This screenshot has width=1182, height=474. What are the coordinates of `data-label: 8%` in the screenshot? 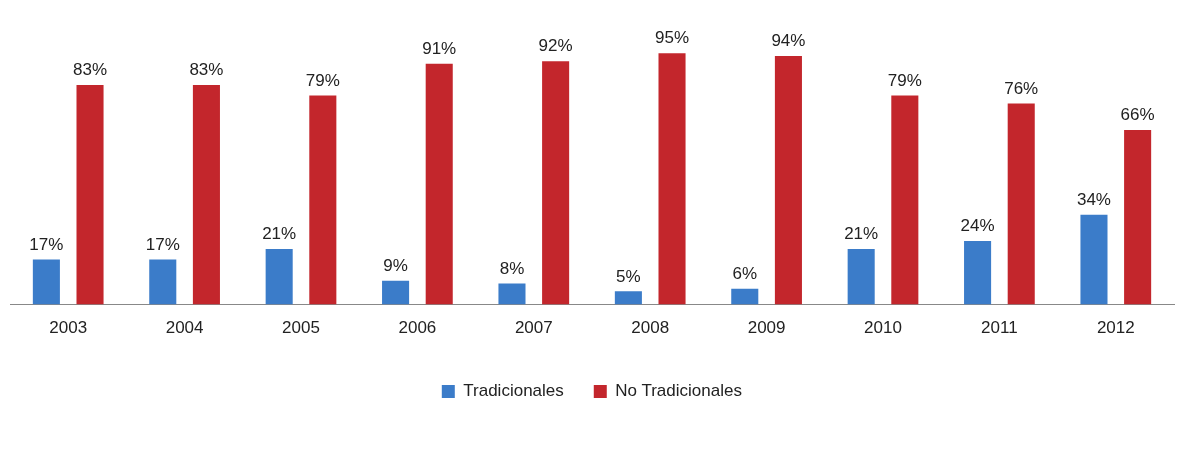 It's located at (512, 268).